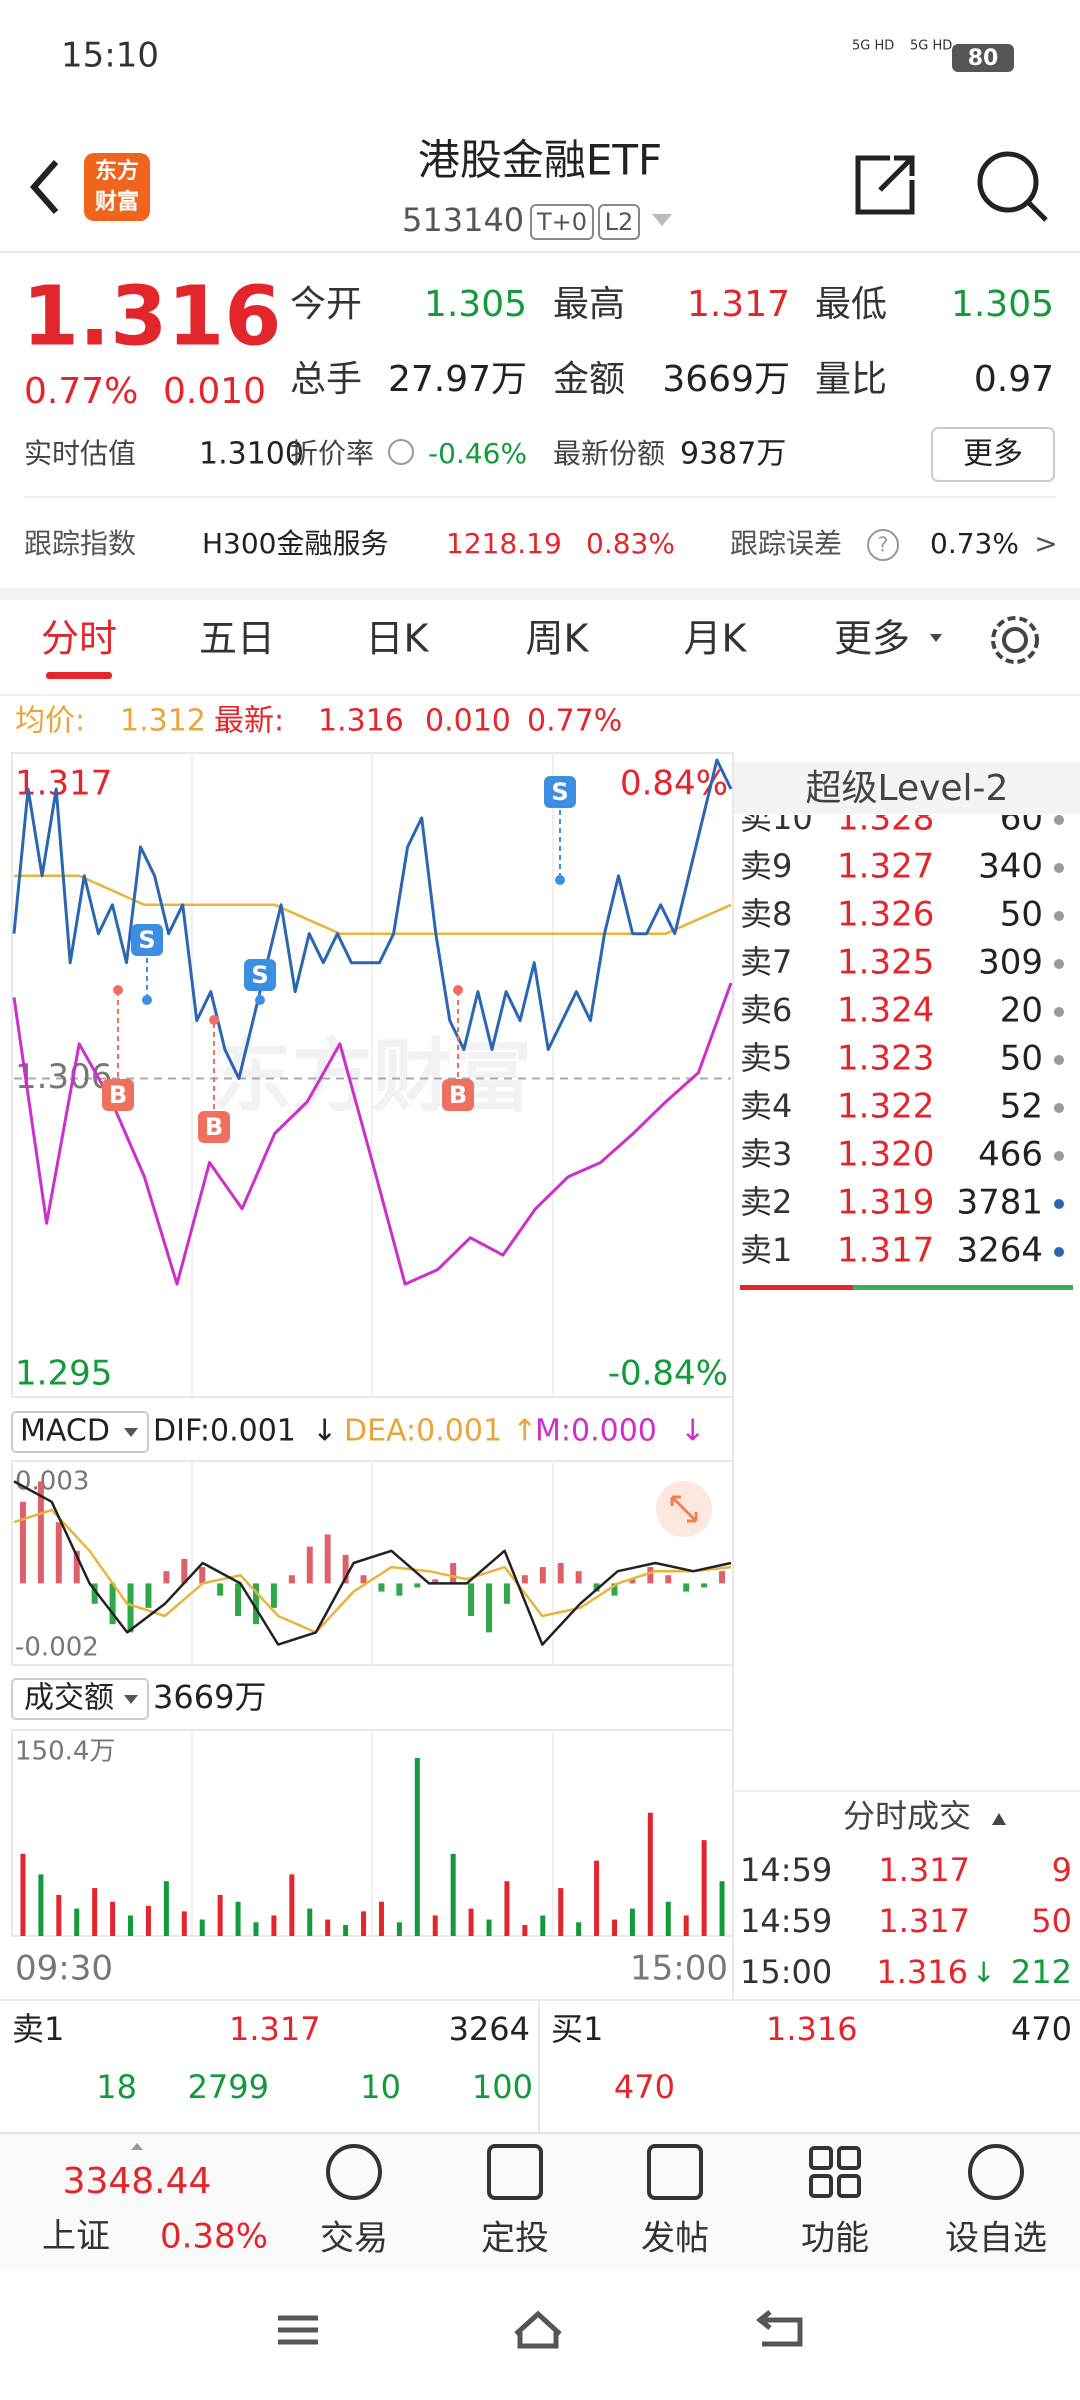 The height and width of the screenshot is (2400, 1080). Describe the element at coordinates (137, 2146) in the screenshot. I see `collapse-arrow` at that location.